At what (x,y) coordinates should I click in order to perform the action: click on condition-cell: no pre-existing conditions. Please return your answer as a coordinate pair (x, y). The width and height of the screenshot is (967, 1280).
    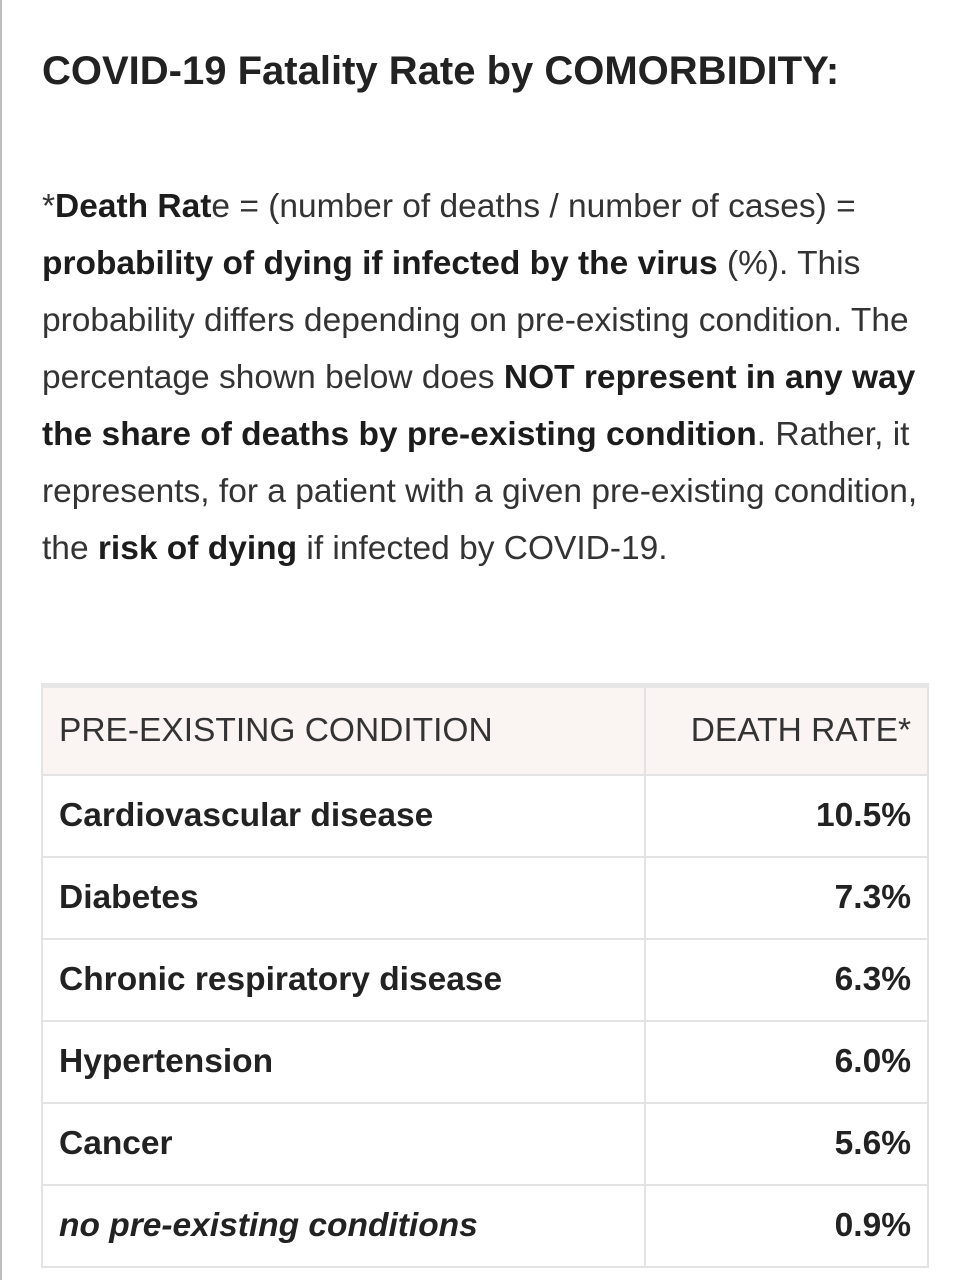
    Looking at the image, I should click on (343, 1226).